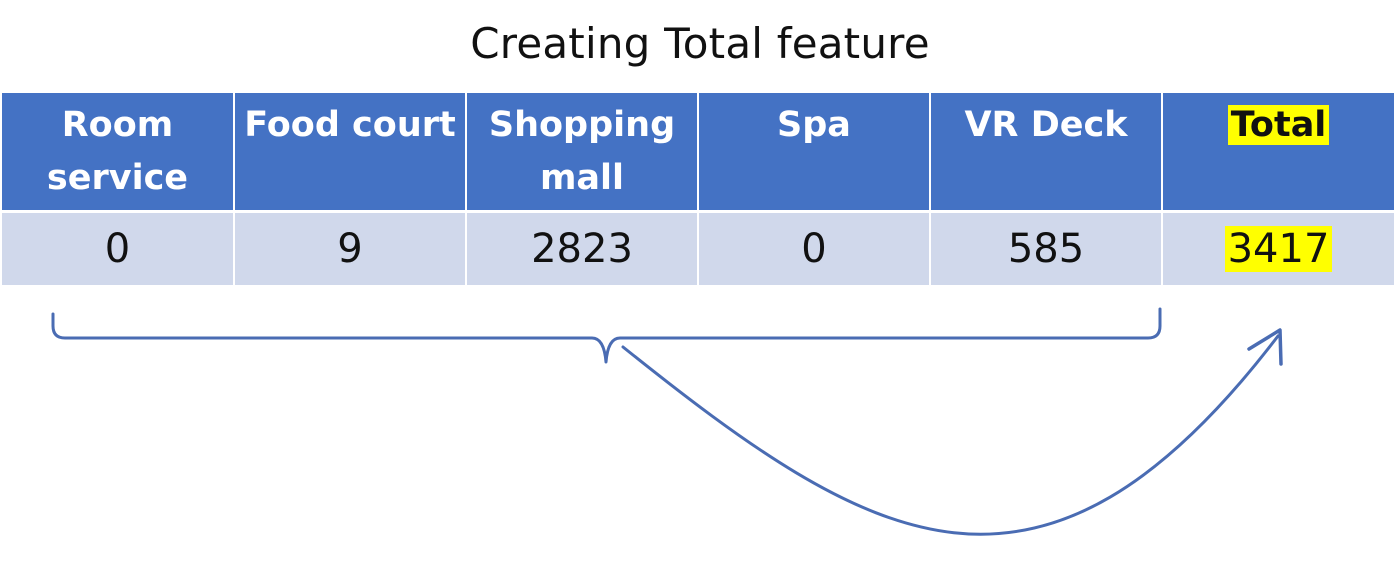  I want to click on value-spa: 0, so click(814, 248).